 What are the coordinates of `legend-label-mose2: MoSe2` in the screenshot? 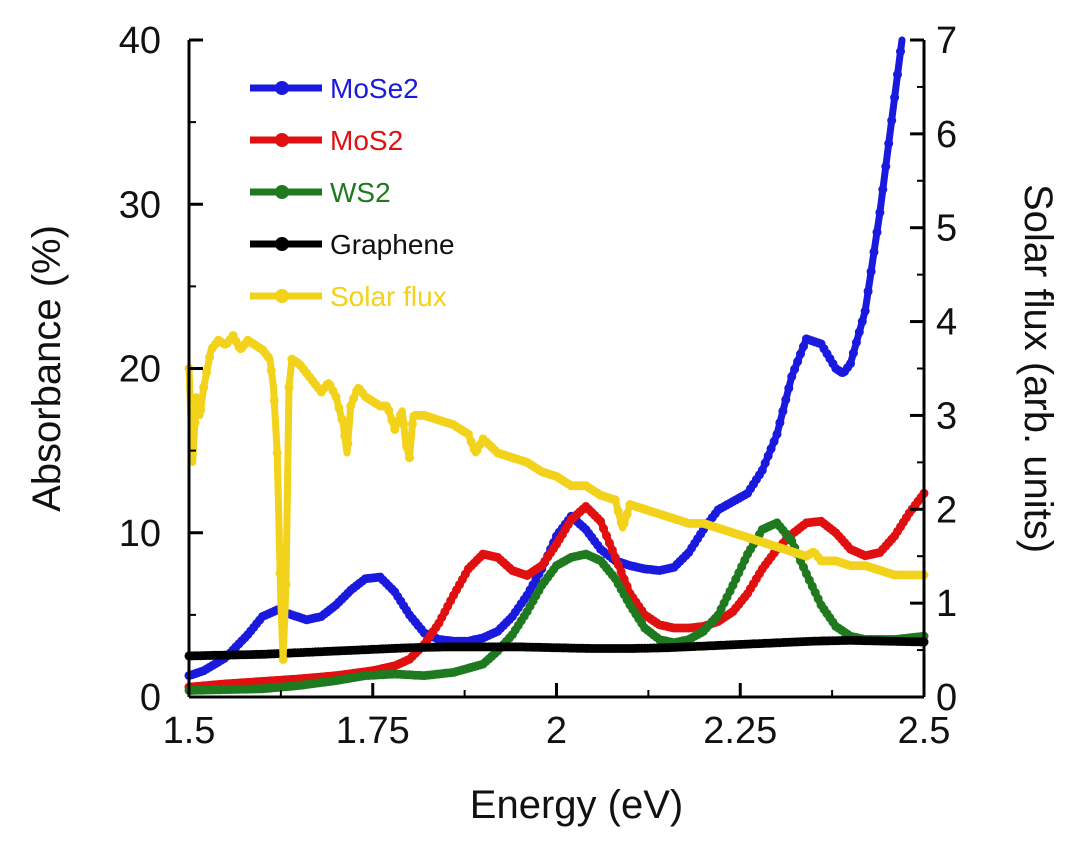 It's located at (374, 88).